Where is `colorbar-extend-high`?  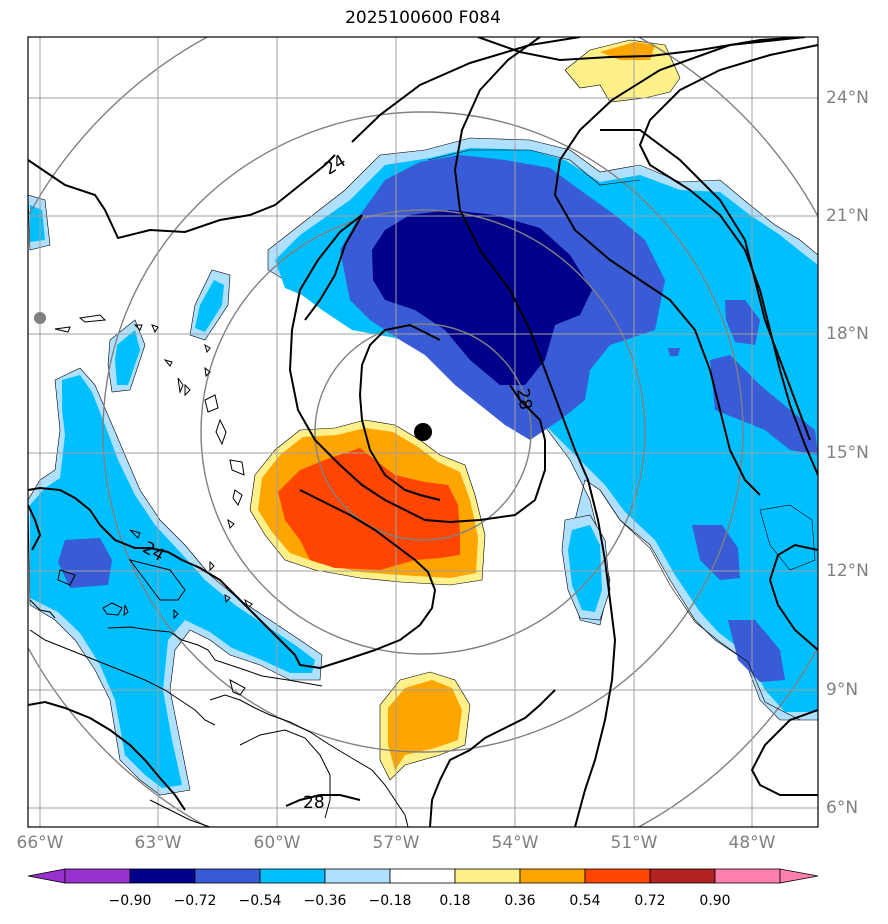
colorbar-extend-high is located at coordinates (799, 876).